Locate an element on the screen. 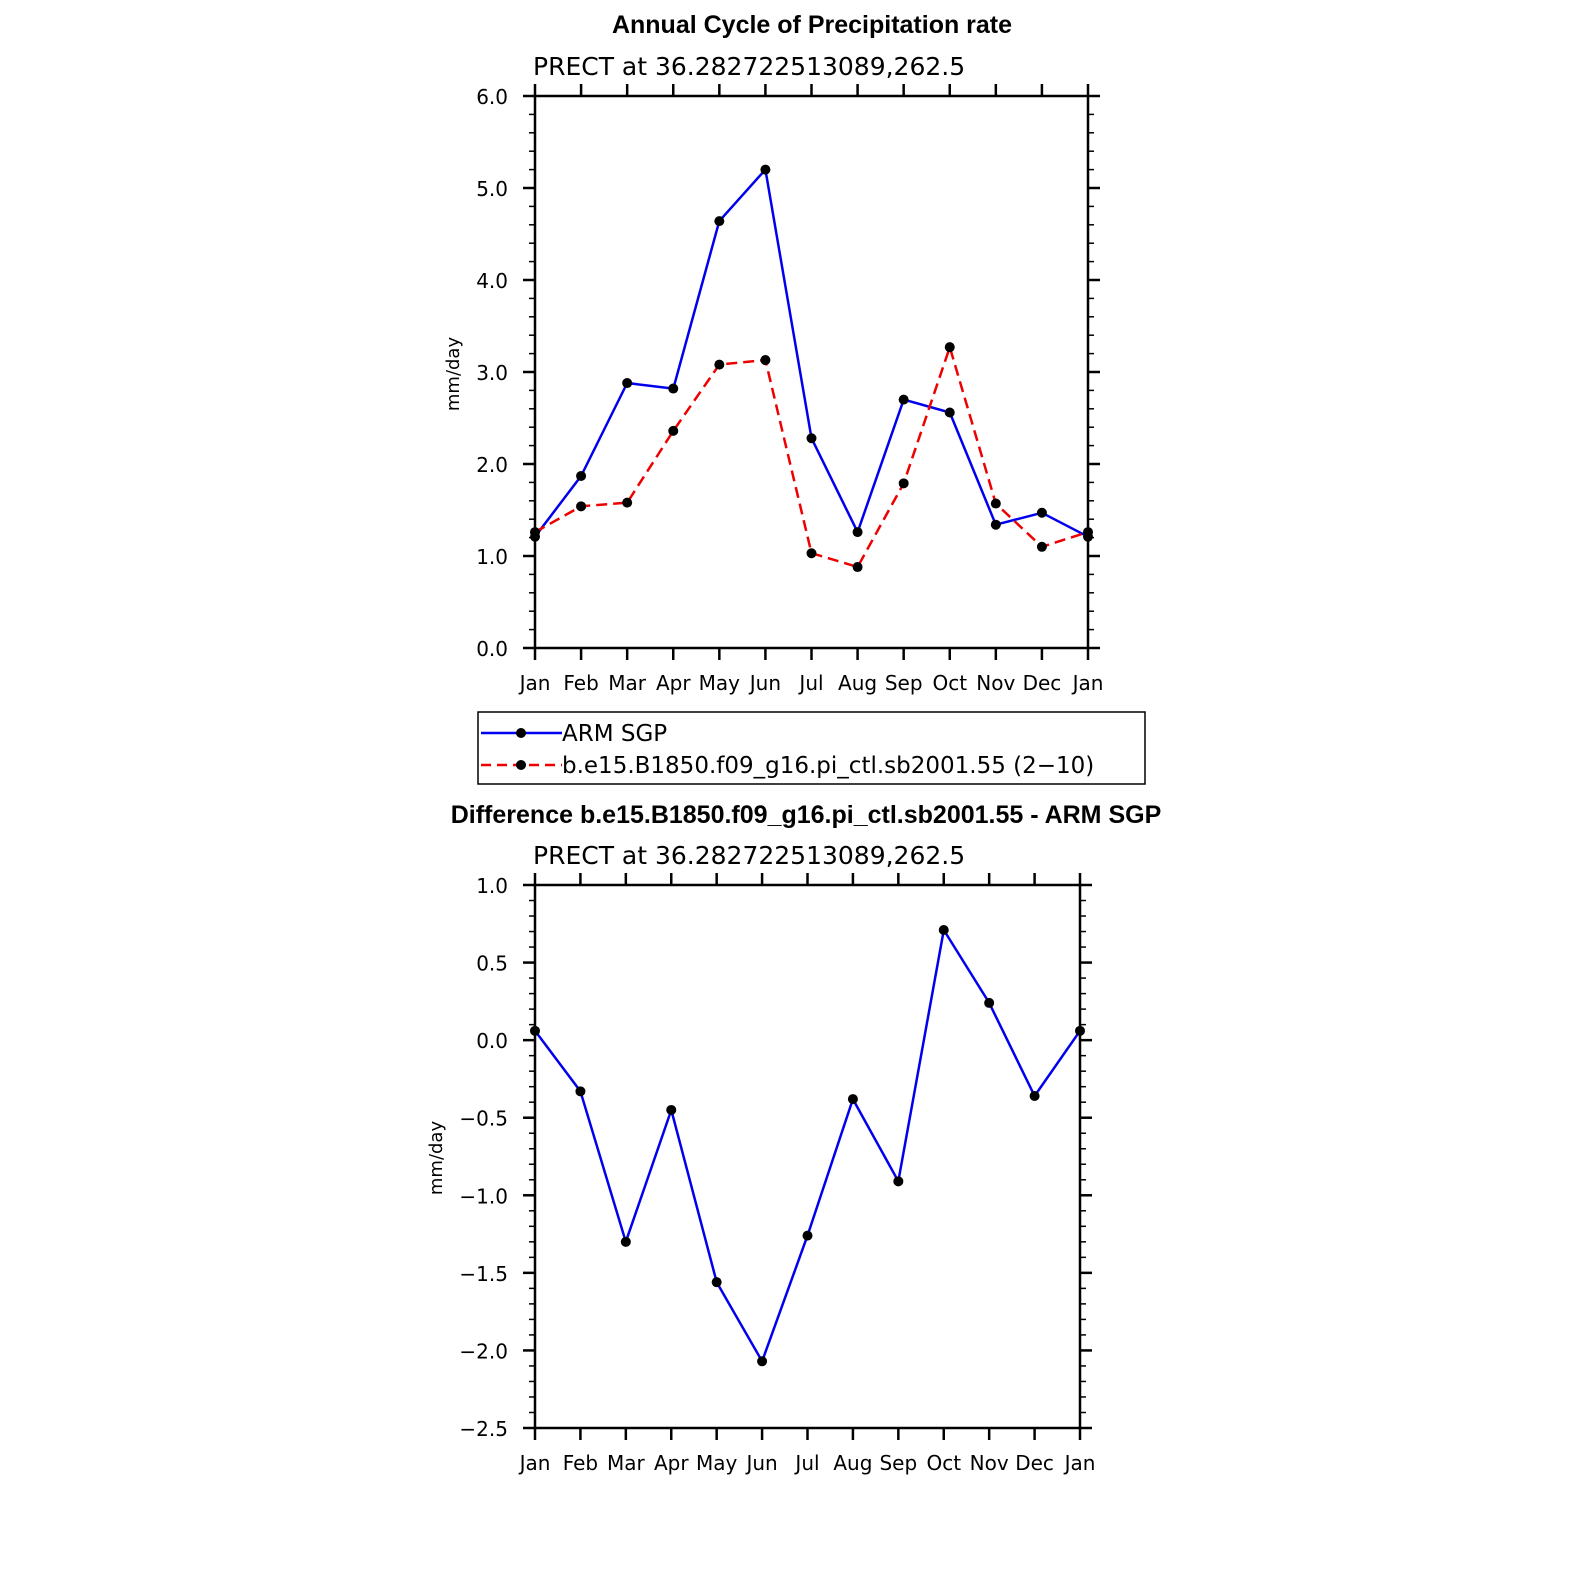  y-tick-labels: −2.5 −2.0 −1.5 −1.0 −0.5 0.0 0.5 1.0 is located at coordinates (483, 1157).